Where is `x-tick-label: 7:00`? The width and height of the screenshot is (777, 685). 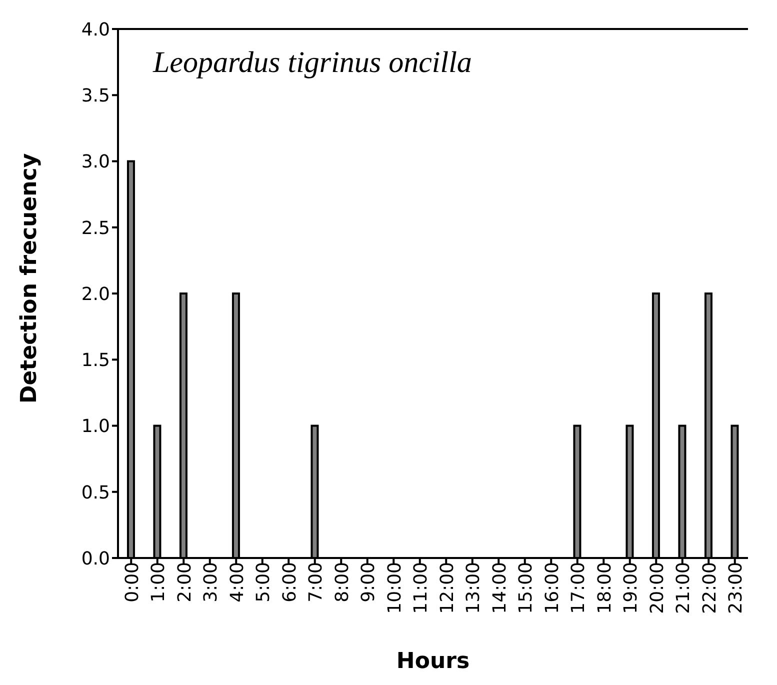
x-tick-label: 7:00 is located at coordinates (316, 582).